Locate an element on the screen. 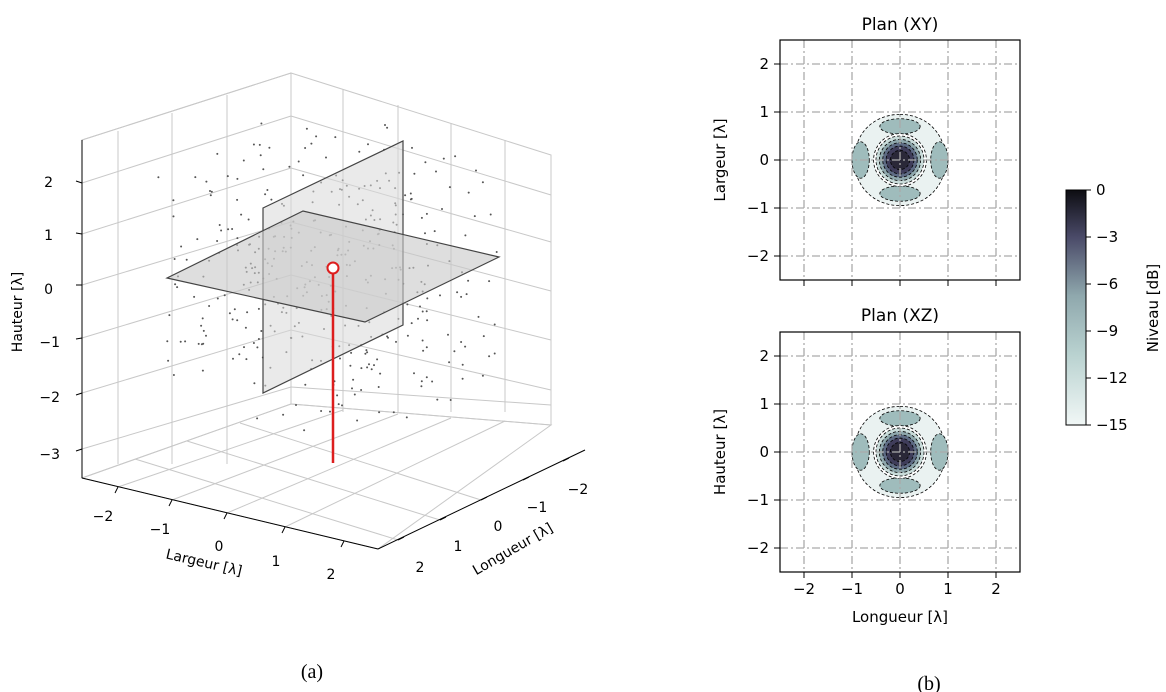 This screenshot has width=1166, height=692. x-ticks is located at coordinates (229, 517).